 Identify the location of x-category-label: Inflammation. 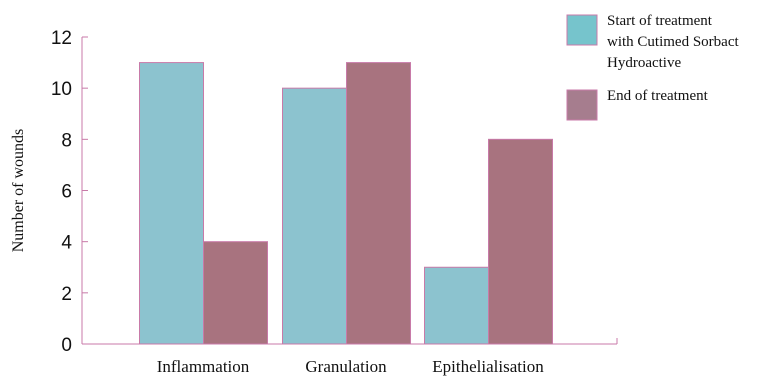
(203, 366).